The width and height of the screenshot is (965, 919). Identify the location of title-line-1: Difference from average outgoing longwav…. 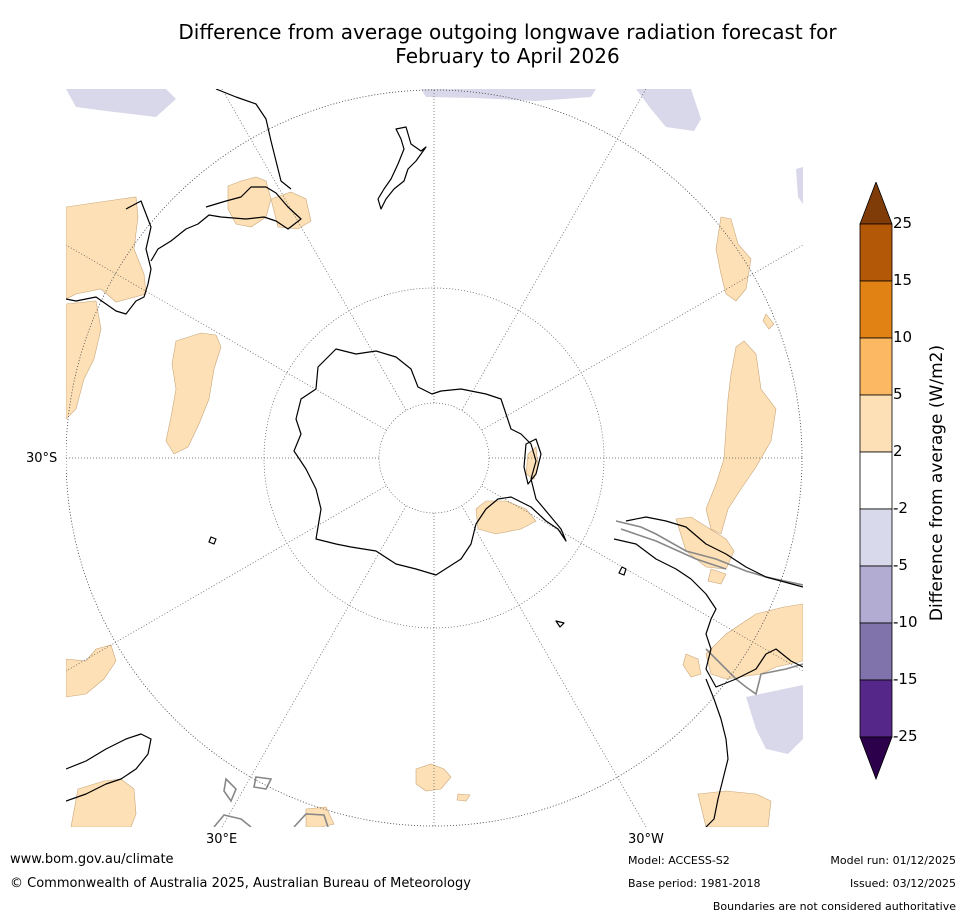
(507, 32).